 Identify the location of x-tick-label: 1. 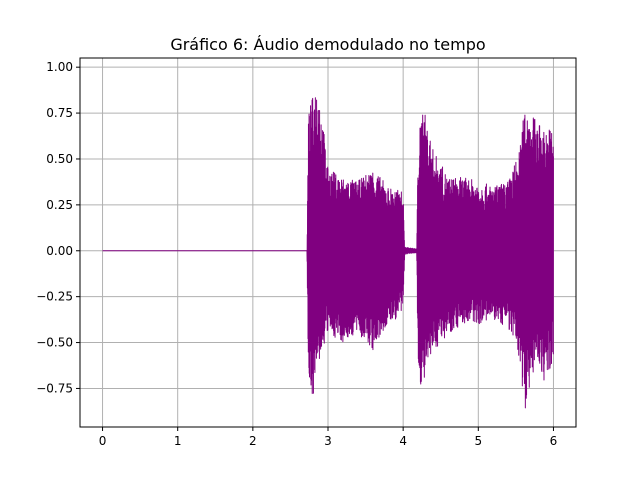
(178, 441).